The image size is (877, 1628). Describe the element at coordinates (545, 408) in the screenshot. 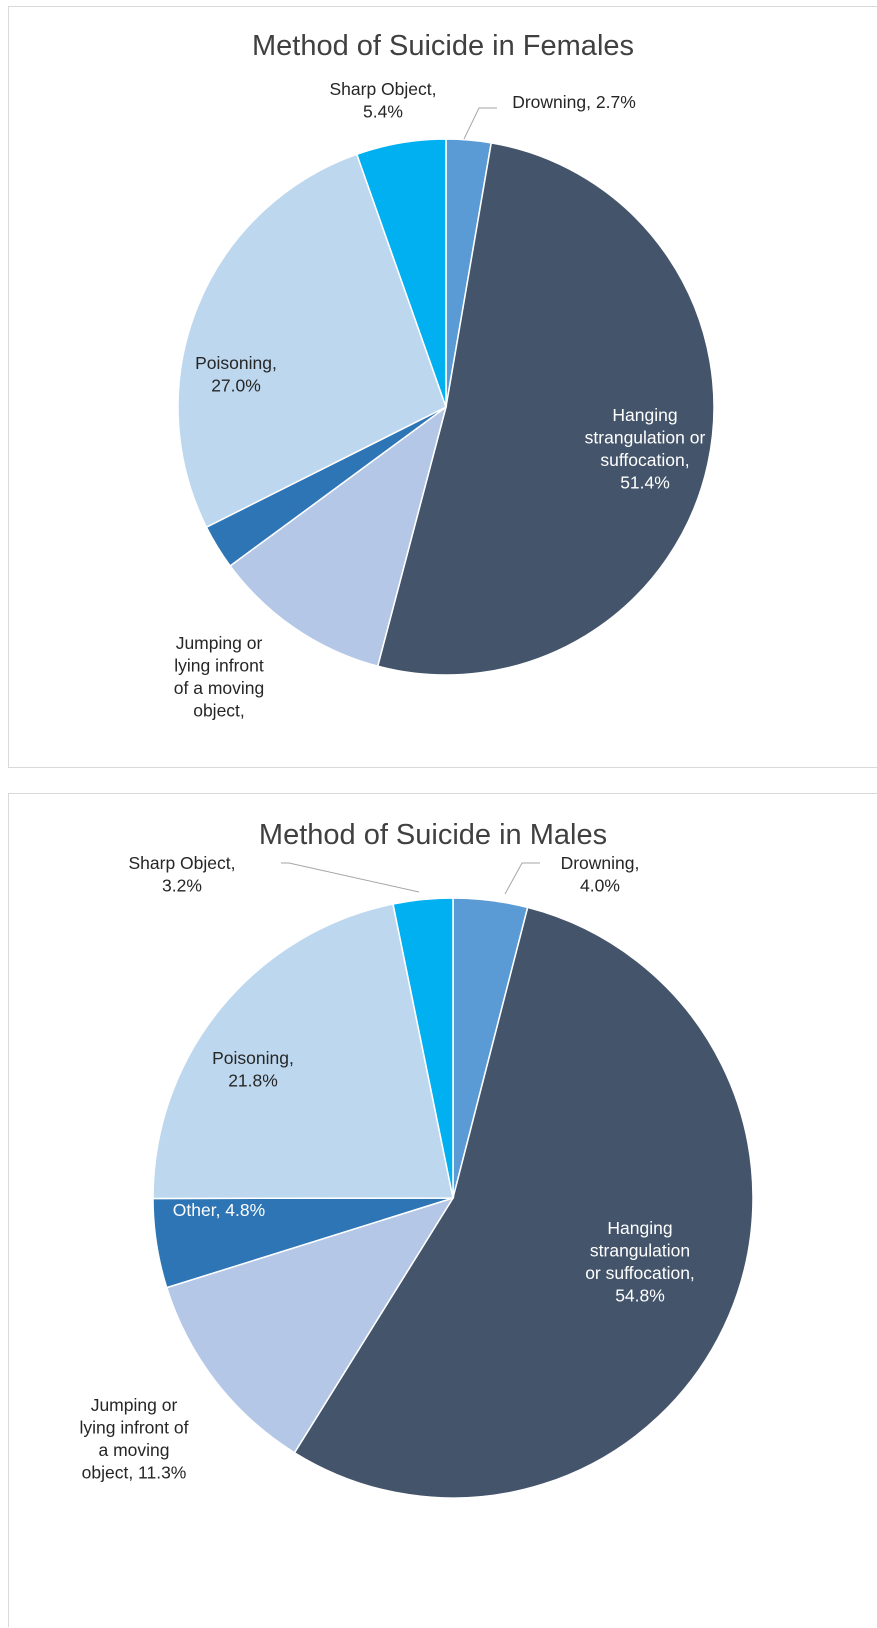

I see `pie-slice-hanging` at that location.